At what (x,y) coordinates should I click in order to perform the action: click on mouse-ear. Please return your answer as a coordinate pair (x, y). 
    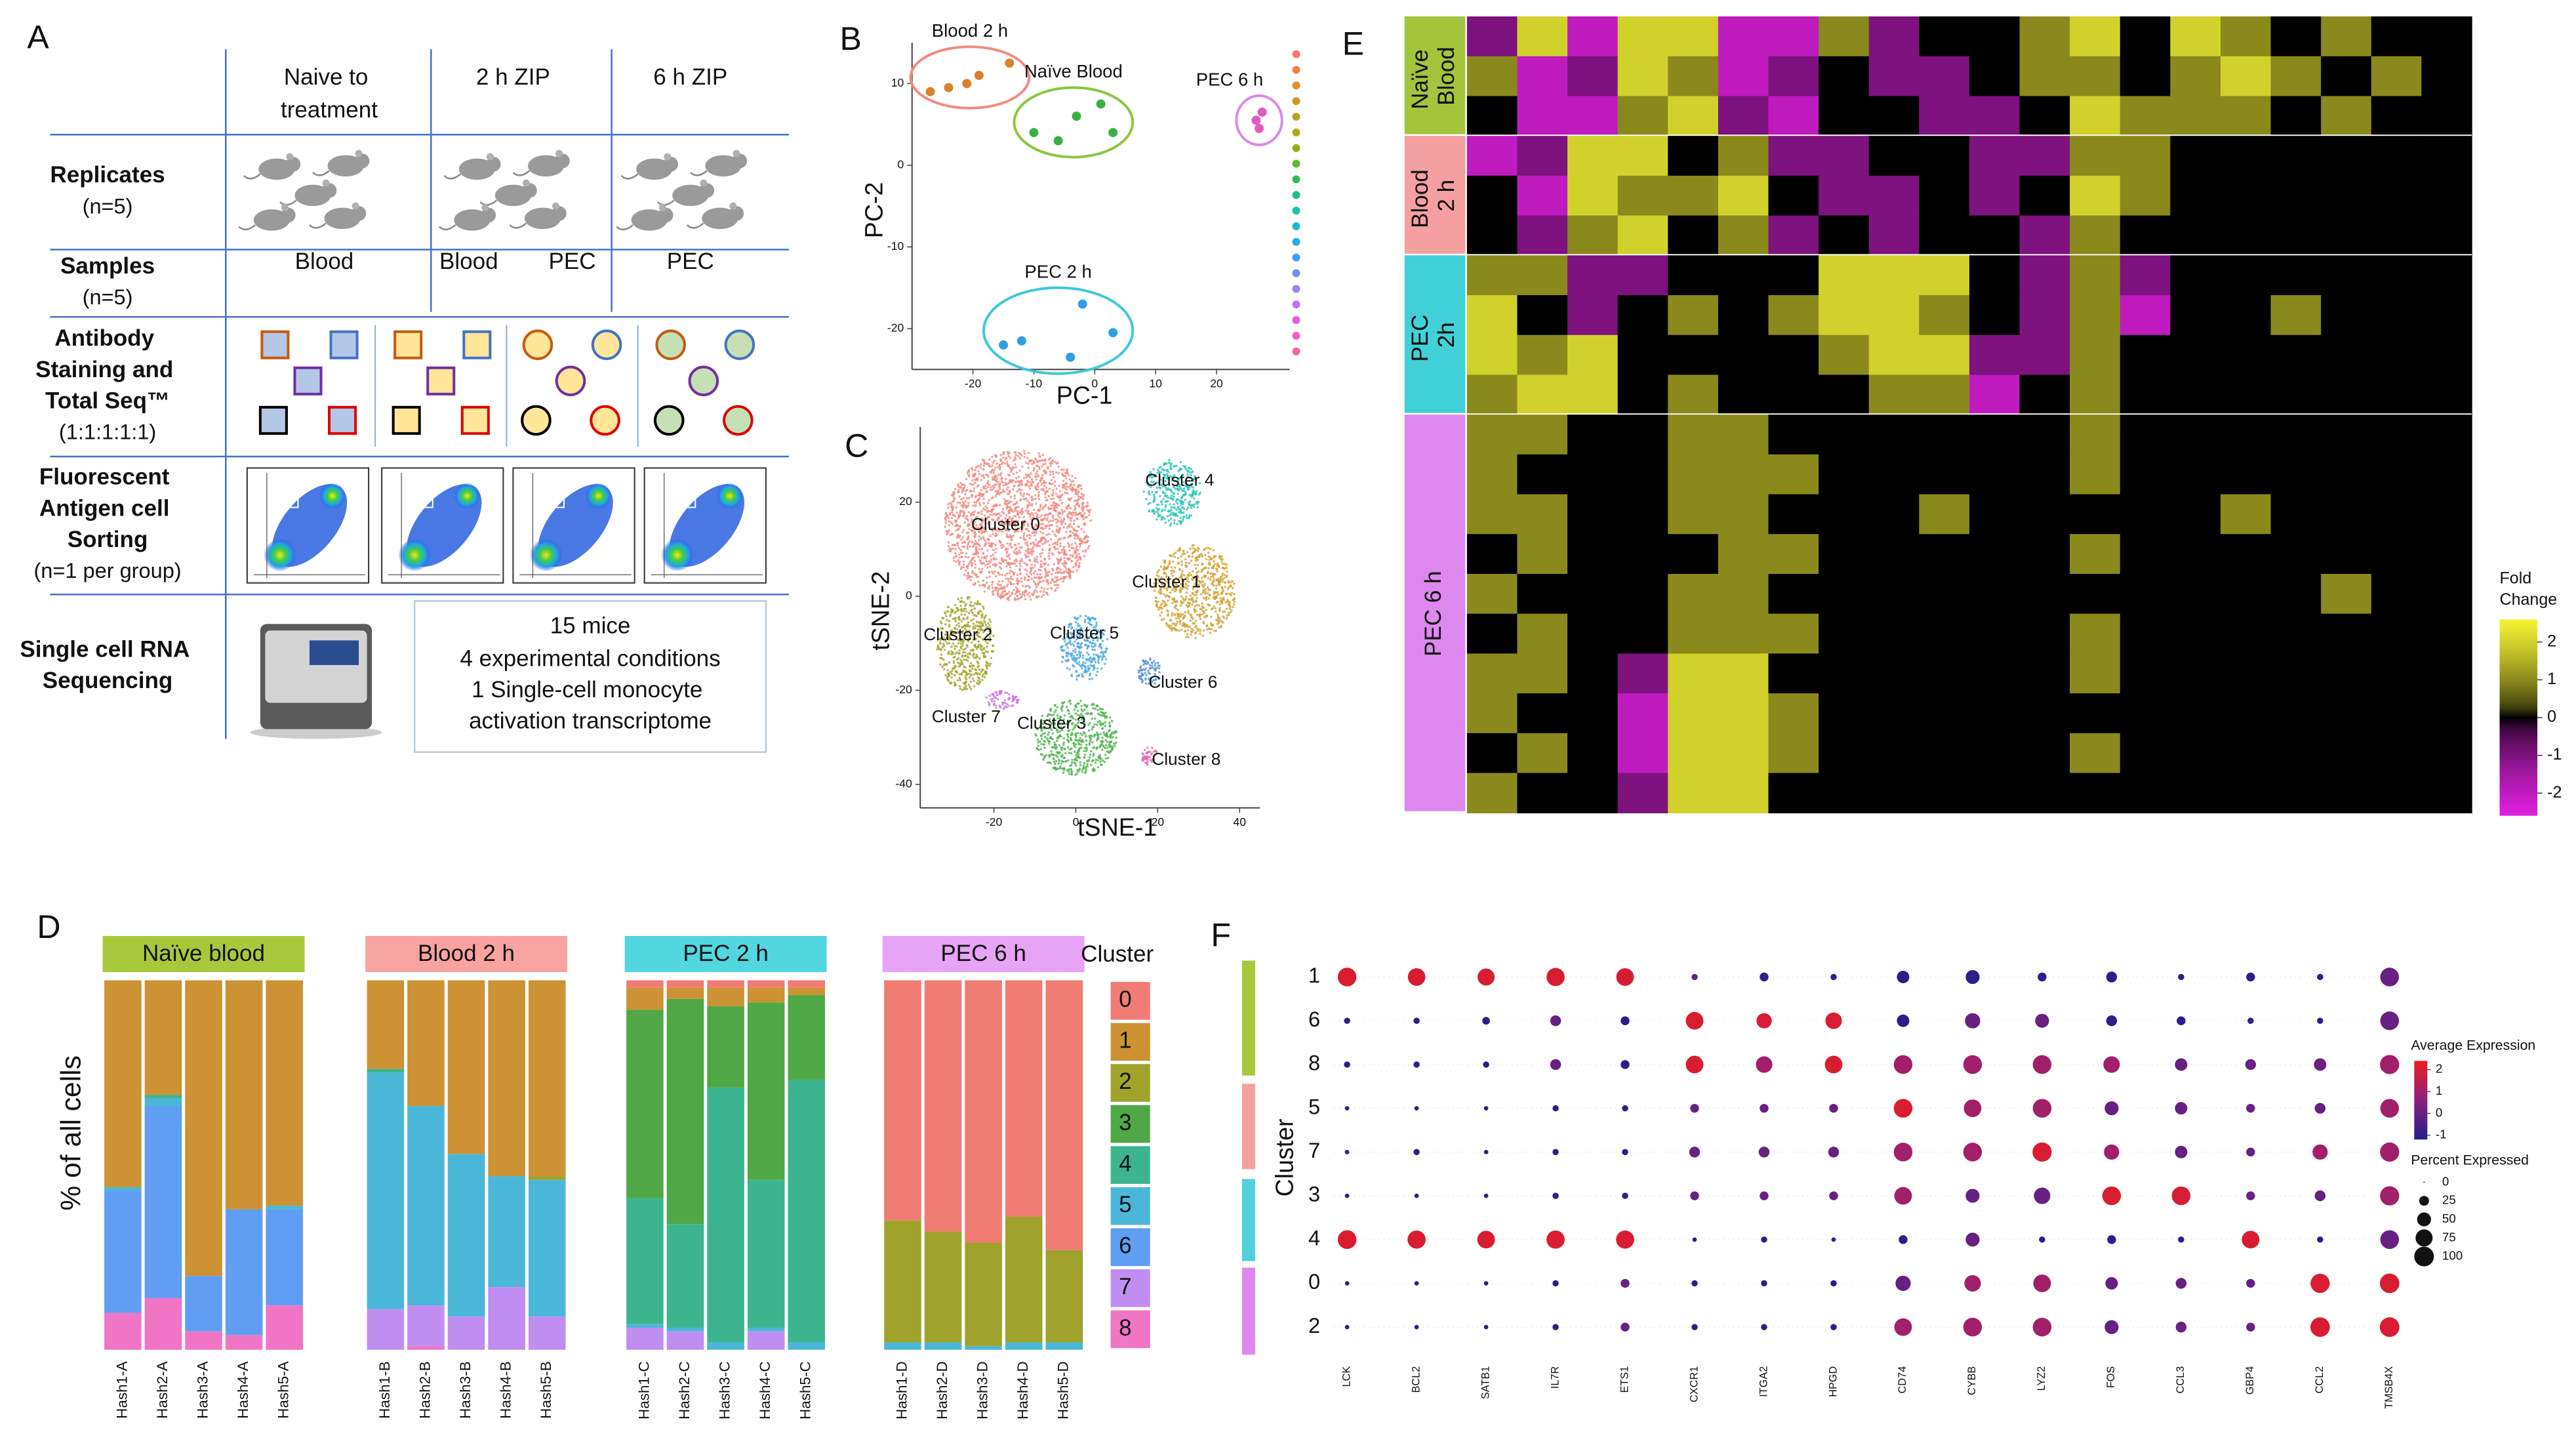
    Looking at the image, I should click on (485, 208).